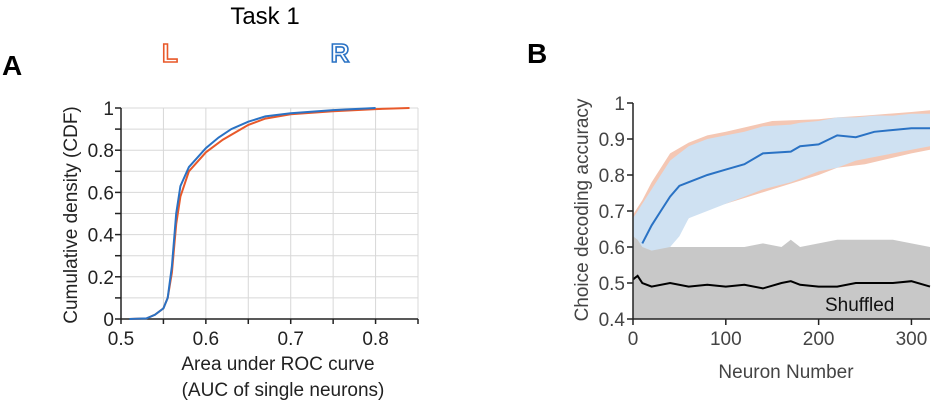 Image resolution: width=932 pixels, height=404 pixels. What do you see at coordinates (612, 212) in the screenshot?
I see `y-tick-label: 0.7` at bounding box center [612, 212].